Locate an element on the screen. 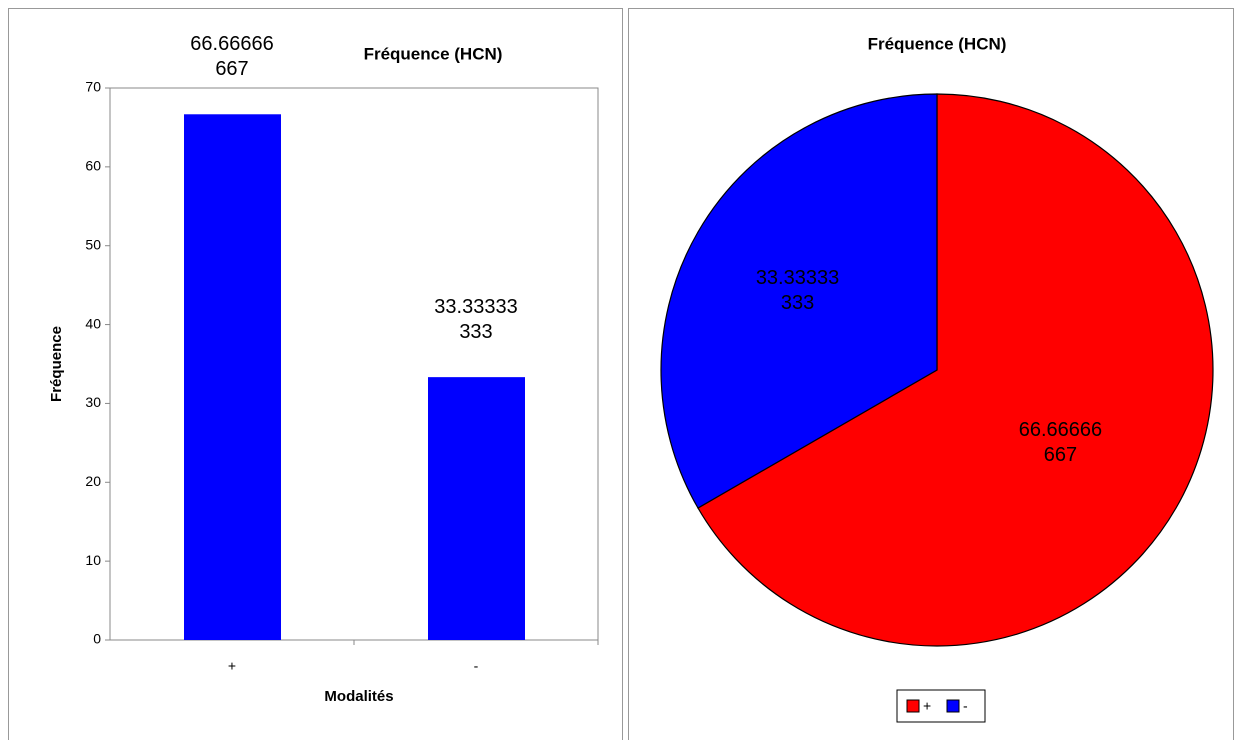 The image size is (1241, 745). y-tick-label: 60 is located at coordinates (93, 166).